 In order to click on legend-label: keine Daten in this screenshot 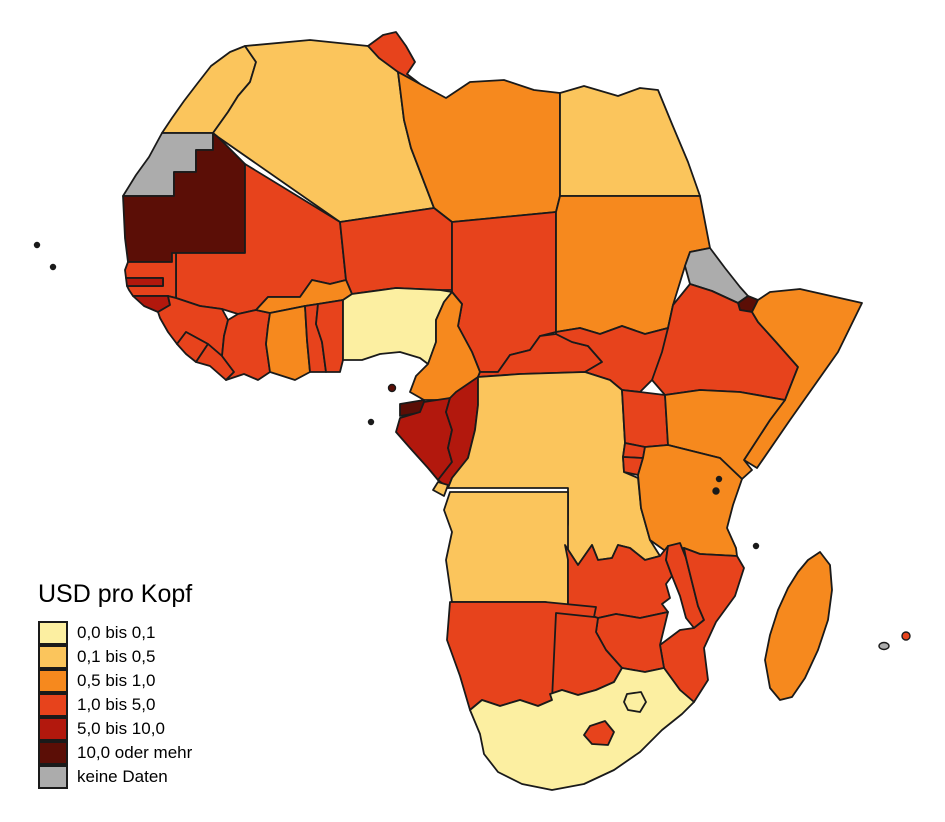, I will do `click(122, 776)`.